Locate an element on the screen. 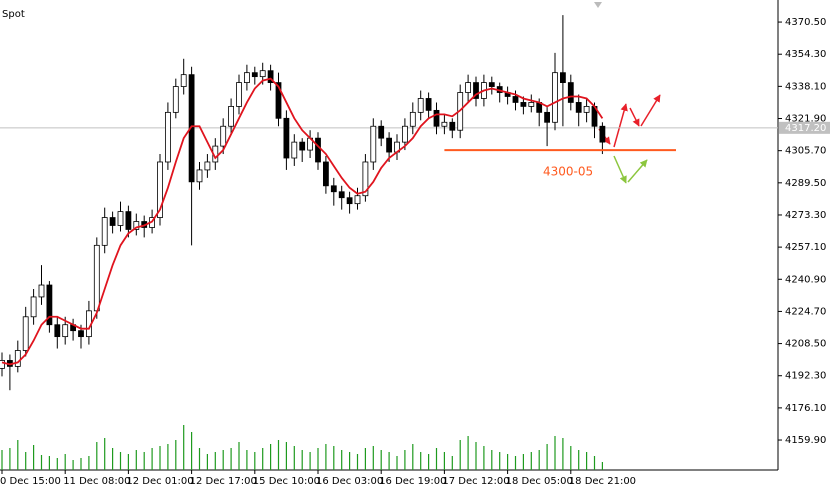 The height and width of the screenshot is (485, 830). y-tick-label: 4305.70 is located at coordinates (805, 151).